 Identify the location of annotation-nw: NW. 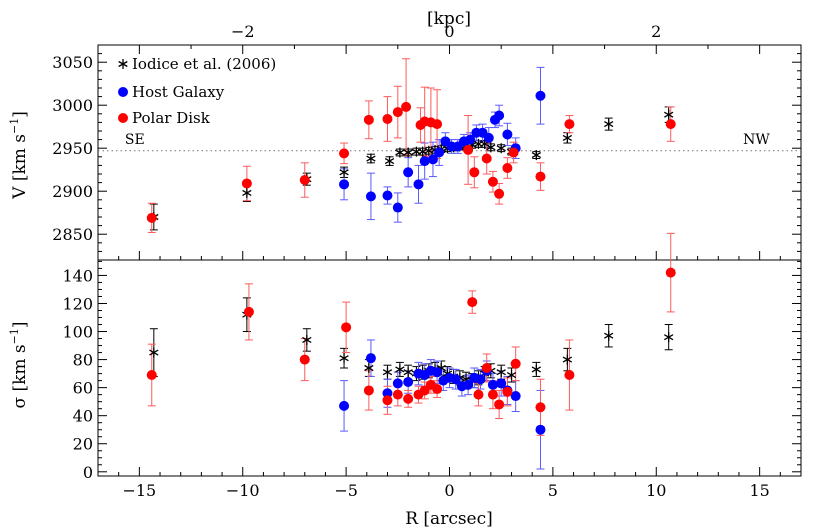
(756, 140).